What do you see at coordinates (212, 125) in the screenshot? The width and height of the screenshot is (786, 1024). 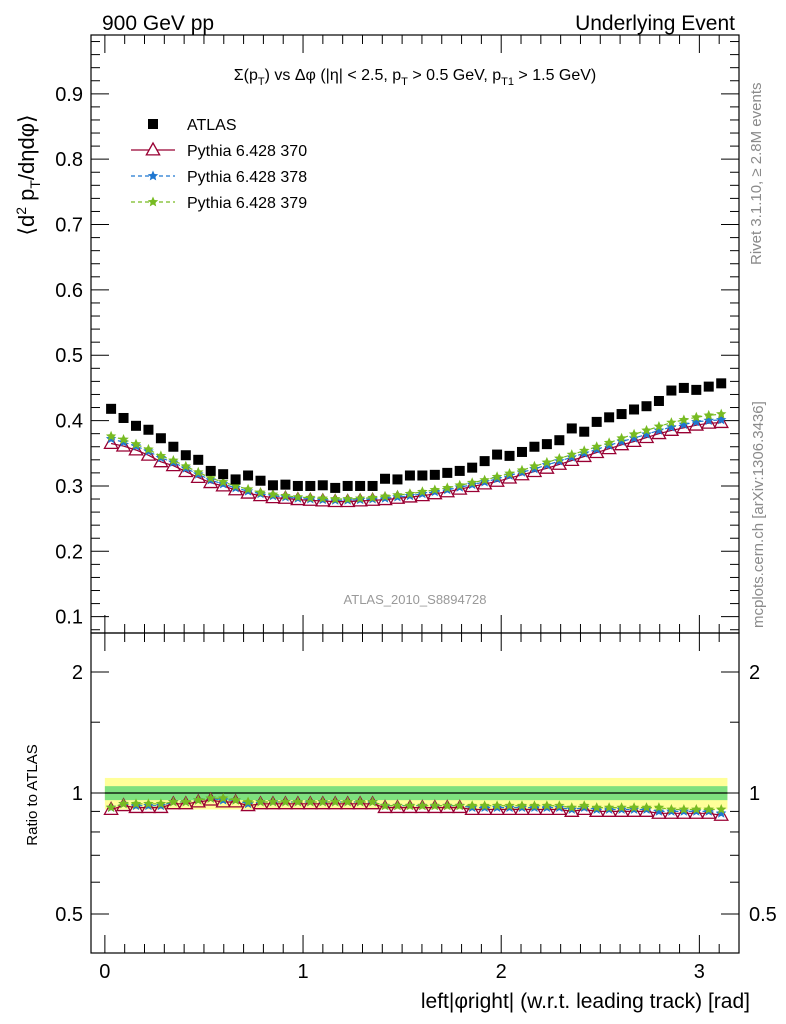 I see `legend-label: ATLAS` at bounding box center [212, 125].